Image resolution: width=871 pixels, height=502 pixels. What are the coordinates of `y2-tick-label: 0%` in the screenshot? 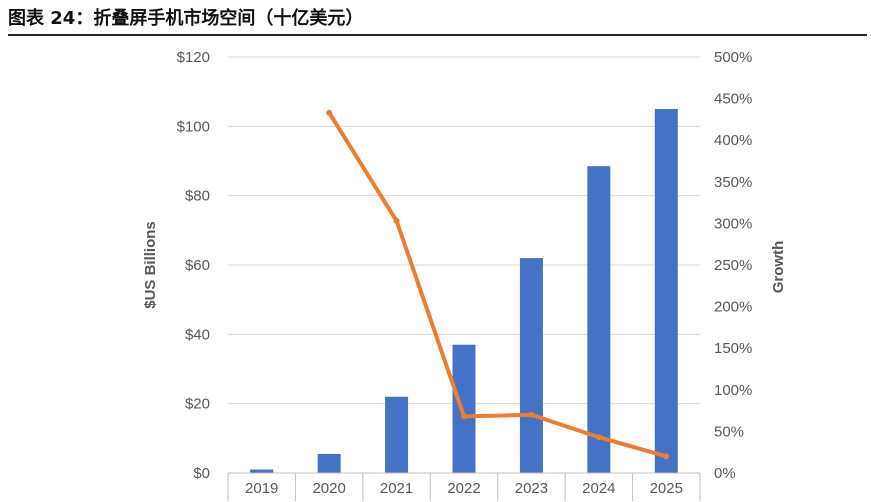 It's located at (725, 473).